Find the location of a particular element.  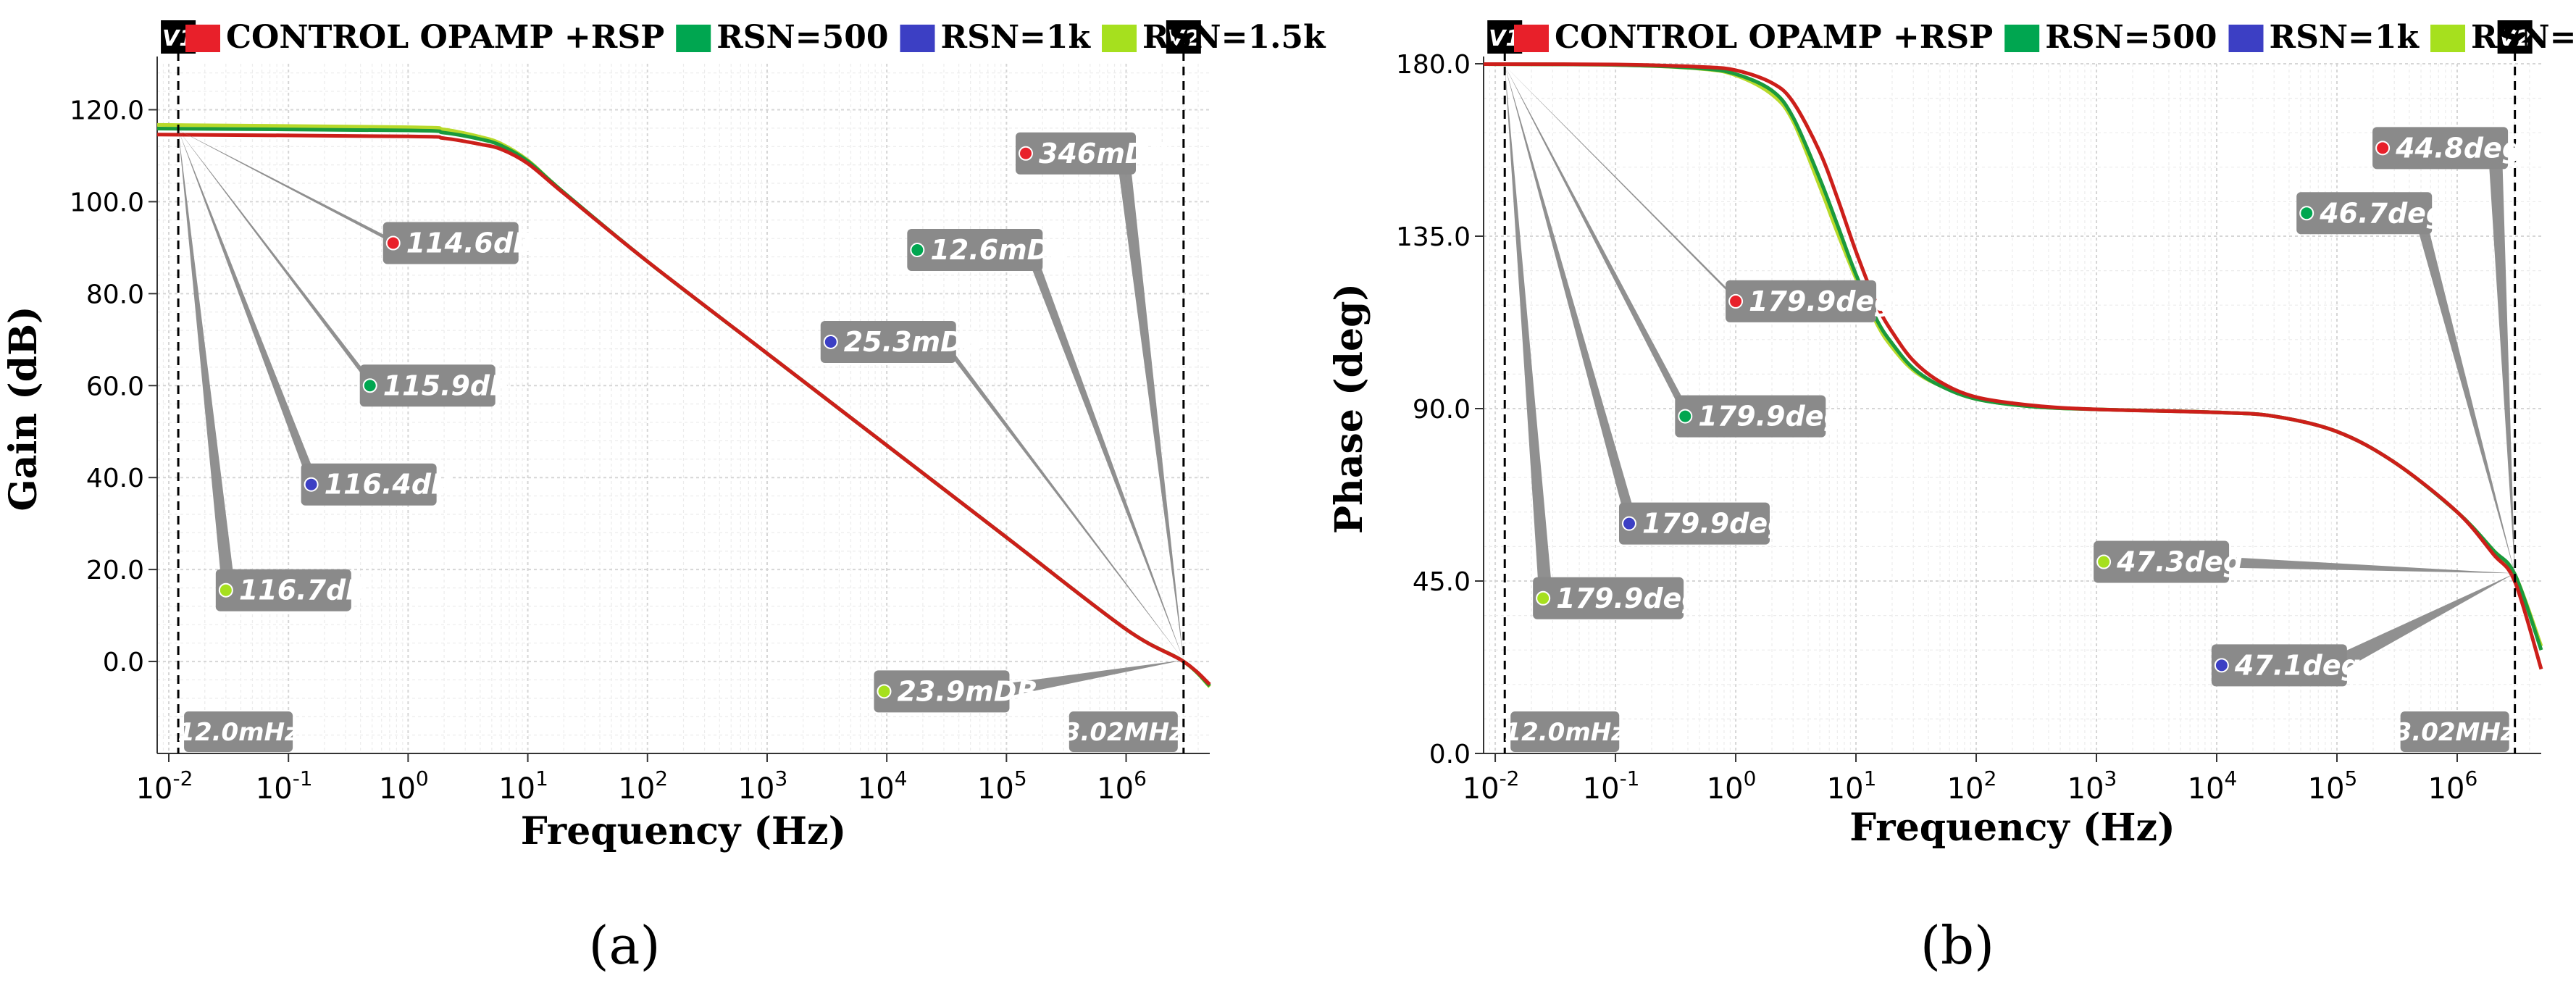

cursor-readout-box is located at coordinates (1123, 731).